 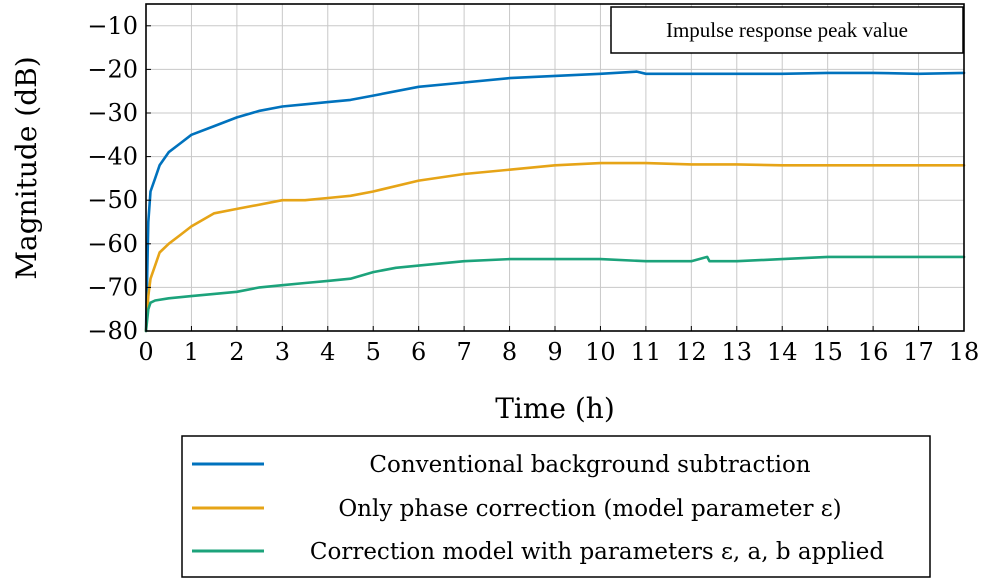 I want to click on y-tick-label--80: −80, so click(x=112, y=331).